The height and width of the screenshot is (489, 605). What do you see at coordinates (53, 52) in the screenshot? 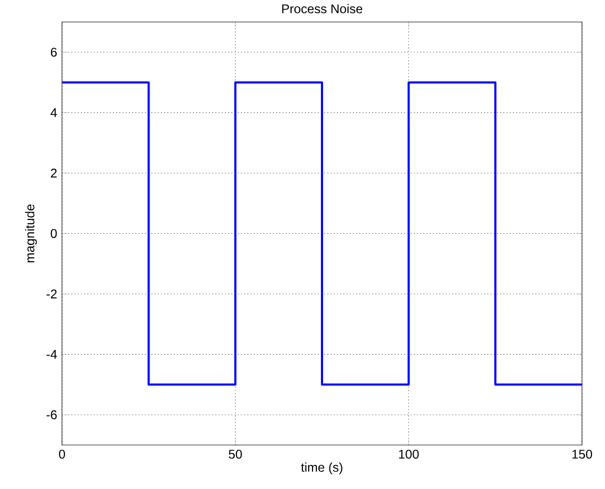
I see `y-tick-label: 6` at bounding box center [53, 52].